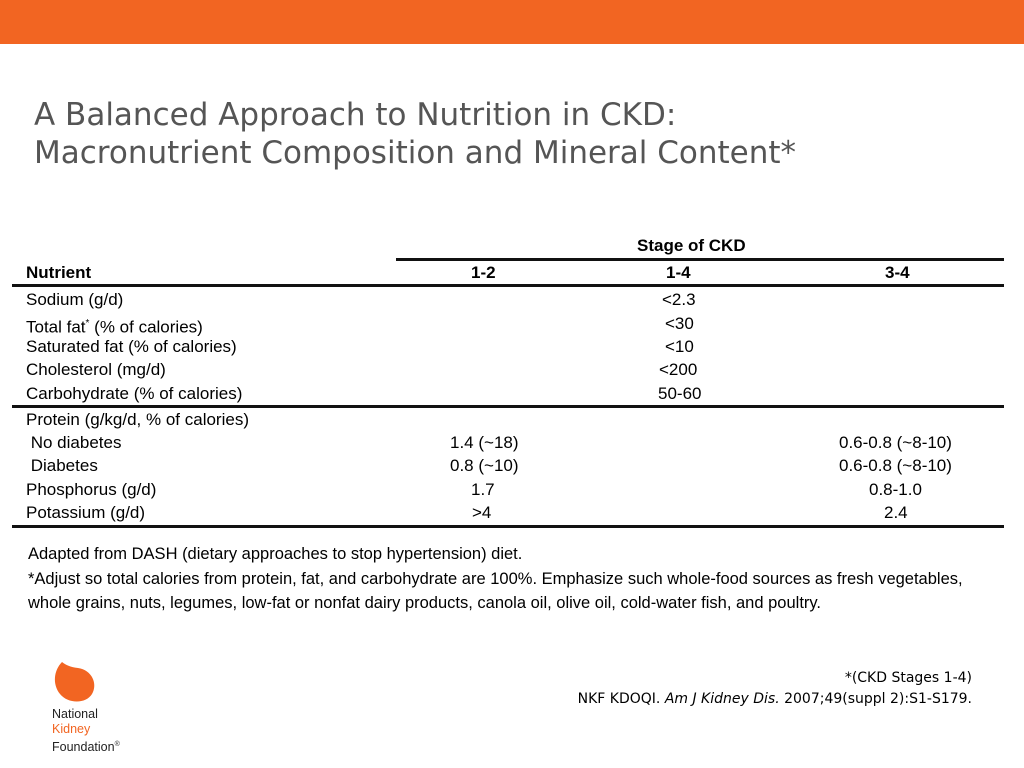 The image size is (1024, 768). Describe the element at coordinates (508, 285) in the screenshot. I see `header-rule` at that location.